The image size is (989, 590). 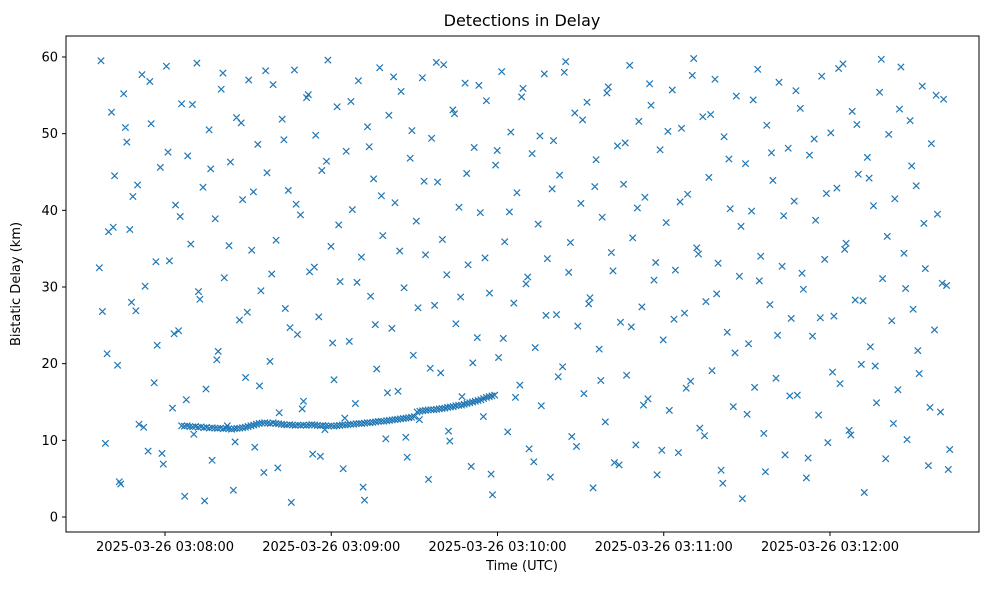 I want to click on y-tick-label: 0, so click(x=54, y=518).